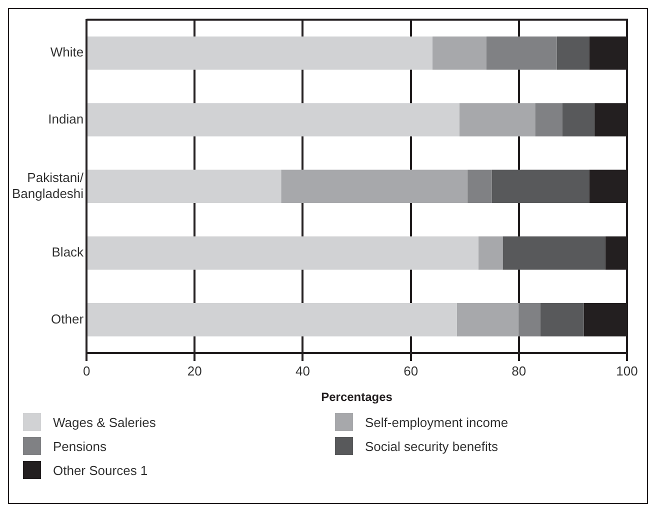 The width and height of the screenshot is (658, 514). What do you see at coordinates (357, 397) in the screenshot?
I see `x-axis-title: Percentages` at bounding box center [357, 397].